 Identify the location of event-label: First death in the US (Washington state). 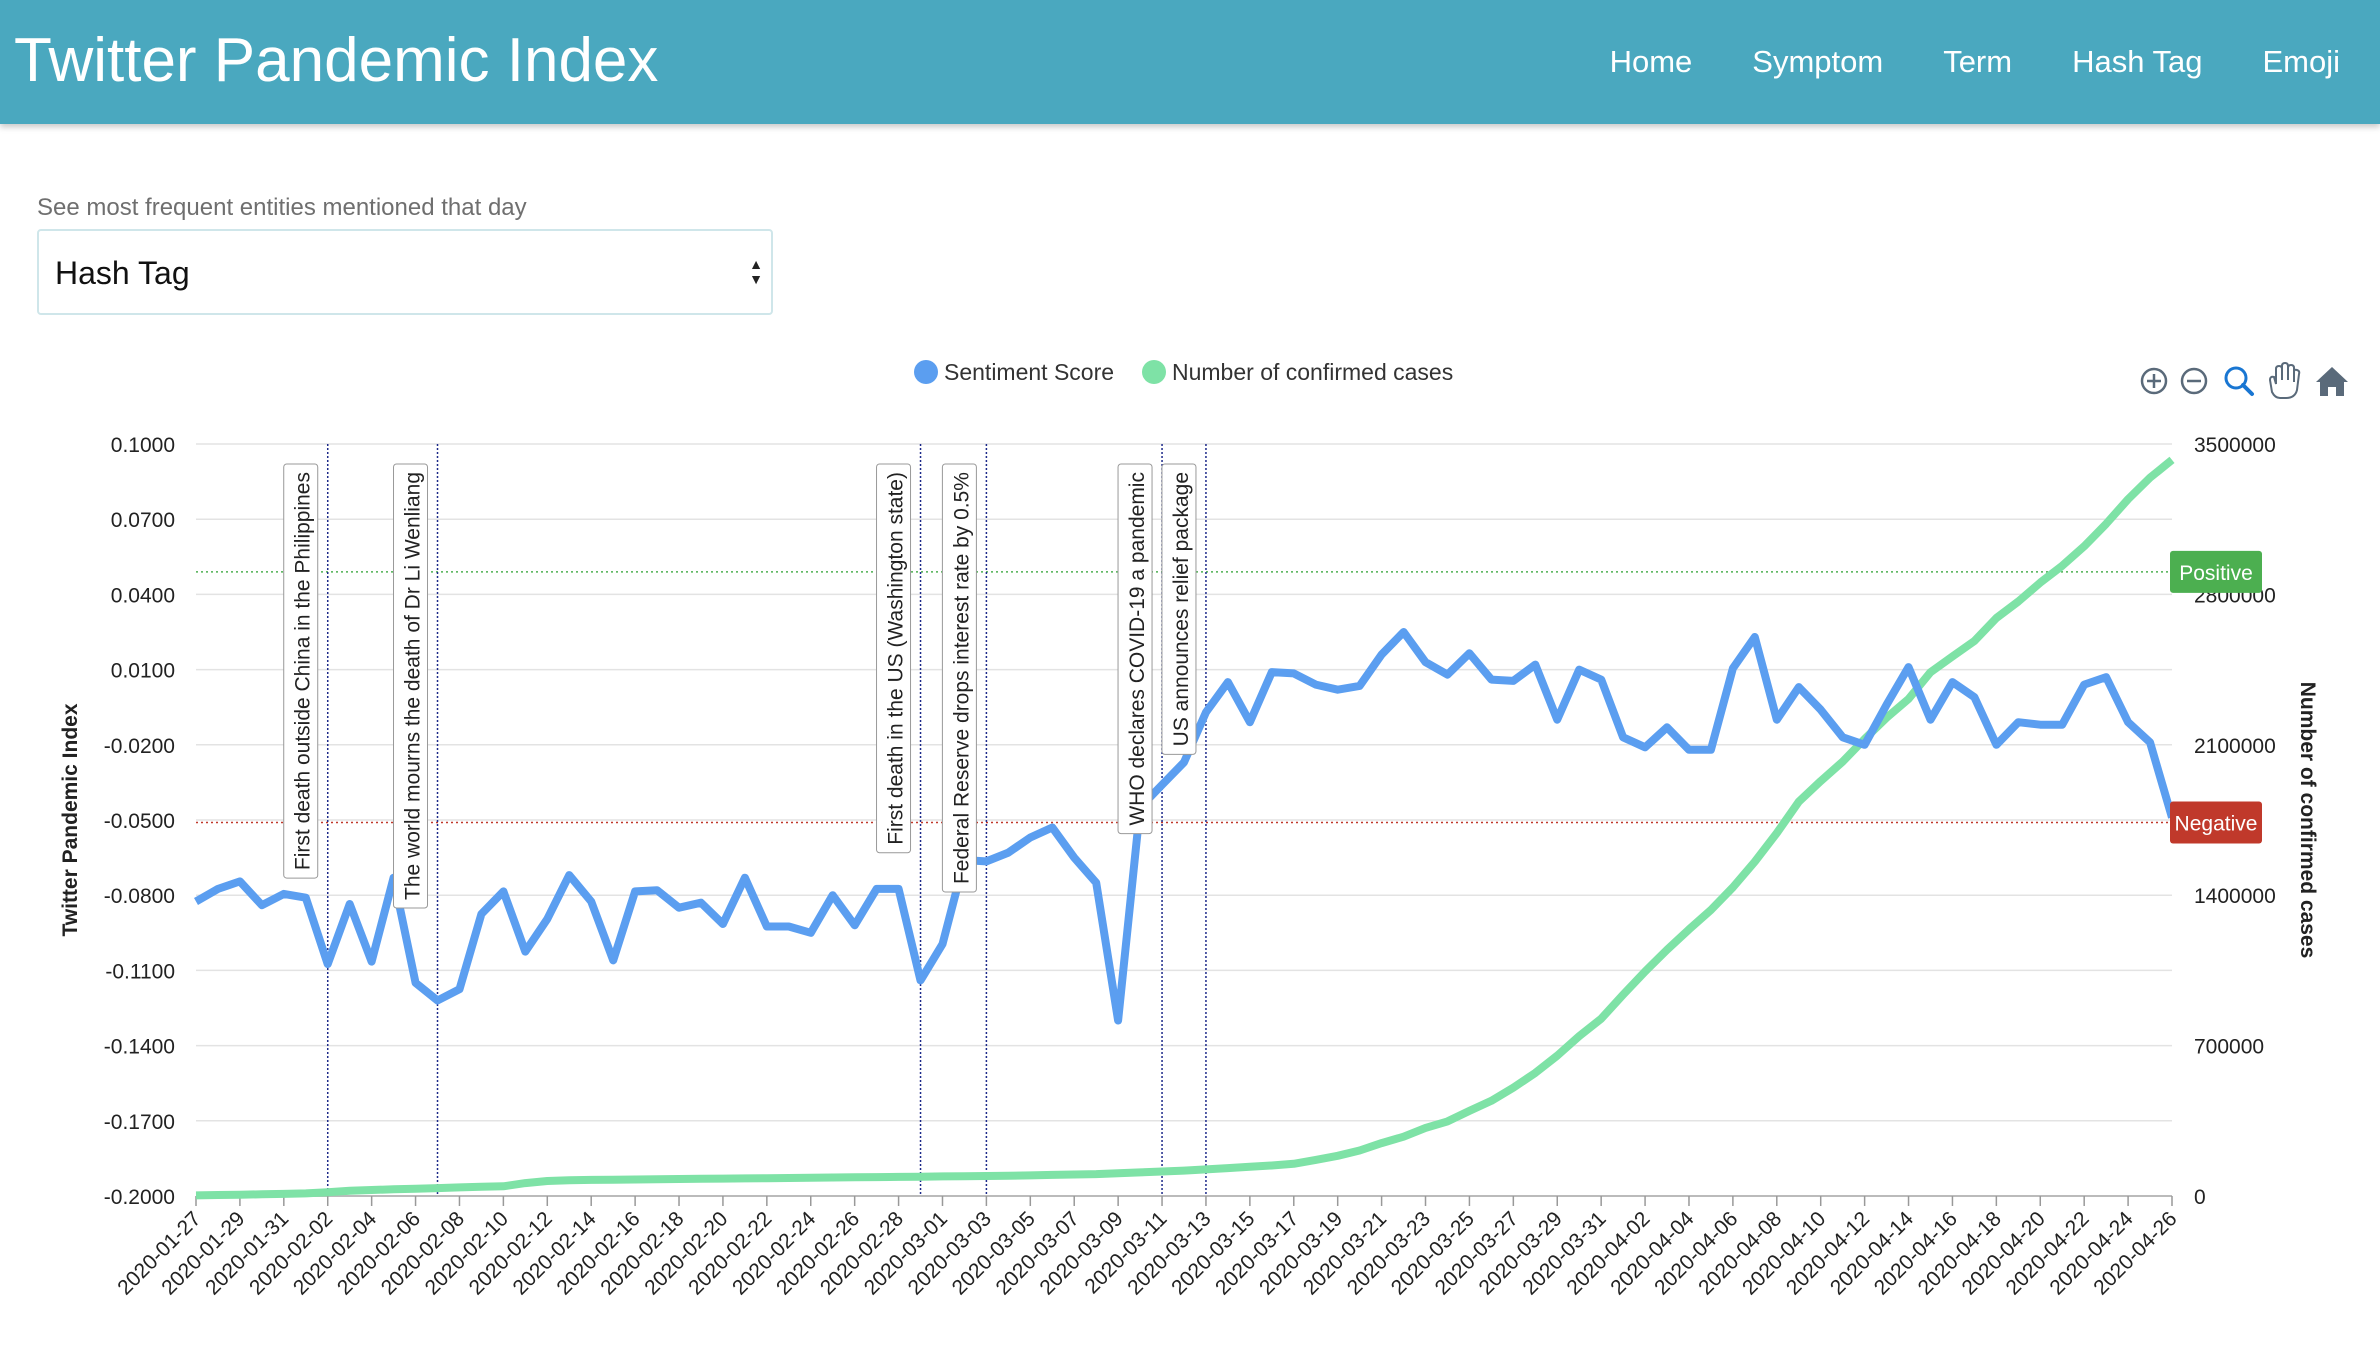
(896, 658).